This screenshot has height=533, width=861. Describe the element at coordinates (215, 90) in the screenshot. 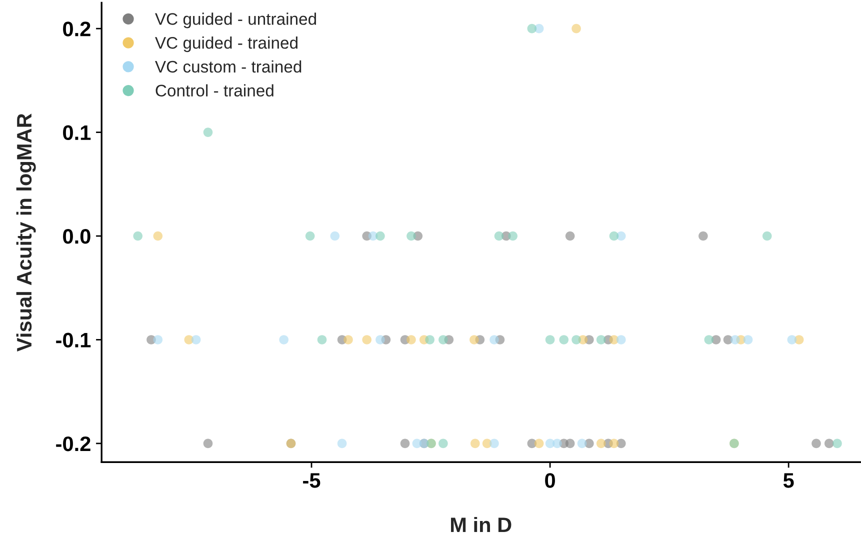

I see `legend-label: Control - trained` at that location.